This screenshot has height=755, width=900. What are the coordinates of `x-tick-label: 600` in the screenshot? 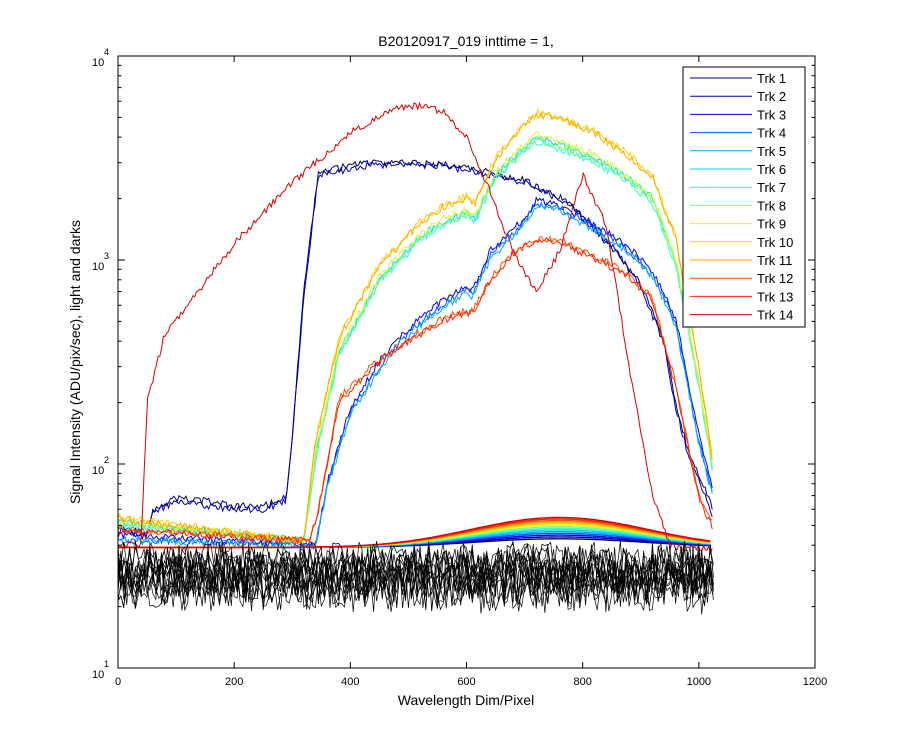 It's located at (466, 682).